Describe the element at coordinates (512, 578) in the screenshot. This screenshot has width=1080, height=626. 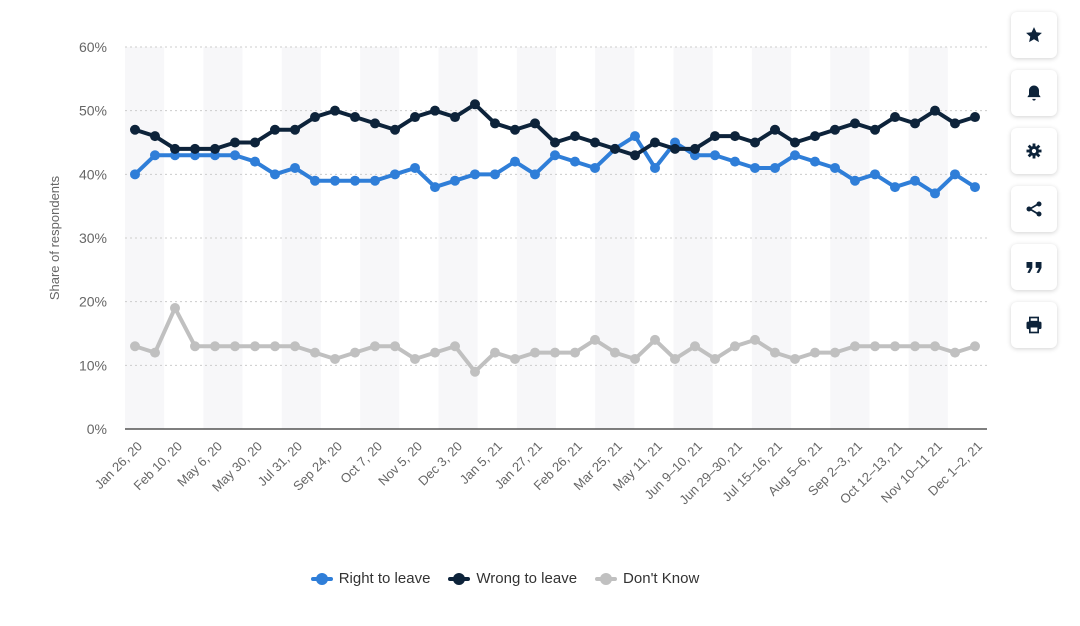
I see `legend-item-wrong-to-leave: Wrong to leave` at that location.